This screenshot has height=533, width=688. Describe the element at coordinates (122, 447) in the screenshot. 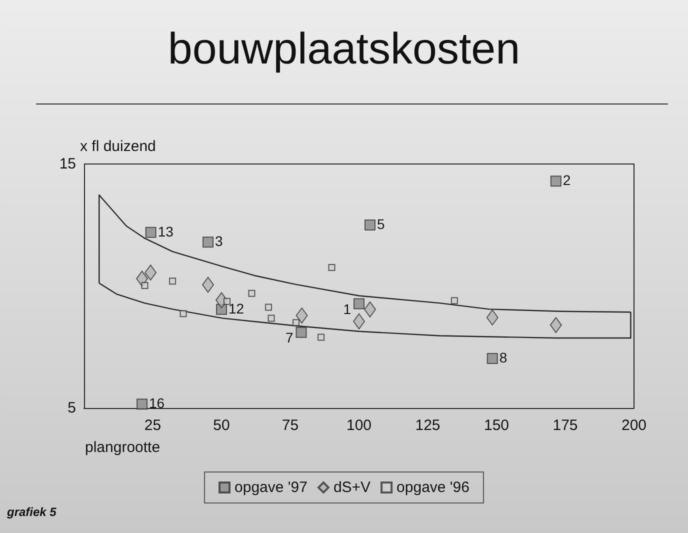

I see `x-axis-title: plangrootte` at that location.